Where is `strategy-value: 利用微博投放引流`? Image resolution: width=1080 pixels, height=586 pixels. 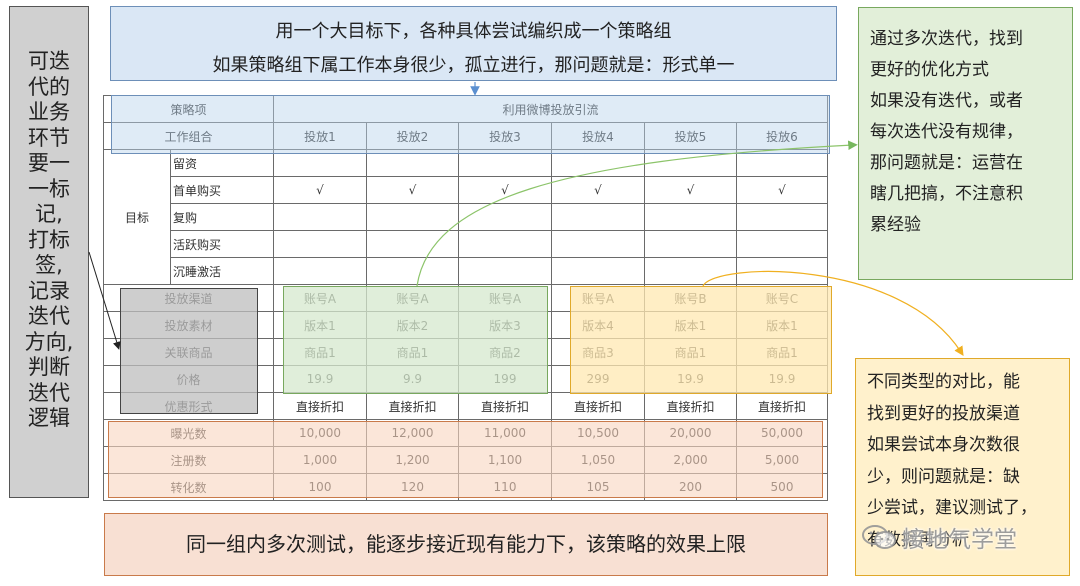
strategy-value: 利用微博投放引流 is located at coordinates (550, 109).